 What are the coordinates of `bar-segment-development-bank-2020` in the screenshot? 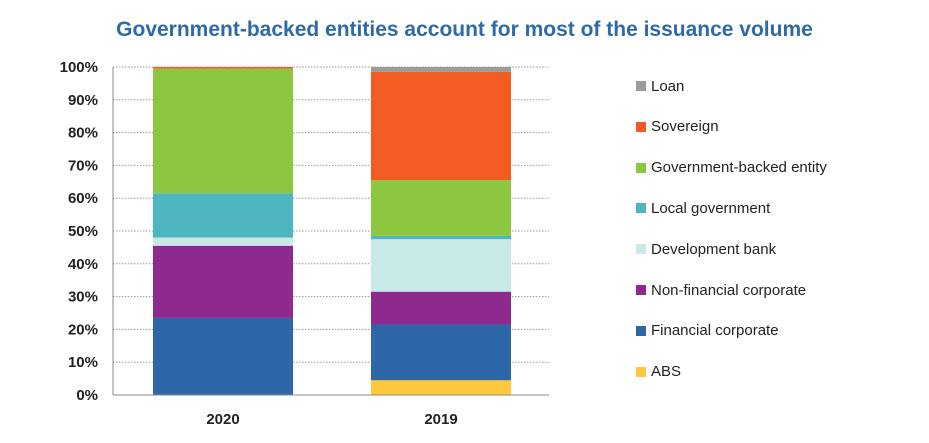 It's located at (223, 241).